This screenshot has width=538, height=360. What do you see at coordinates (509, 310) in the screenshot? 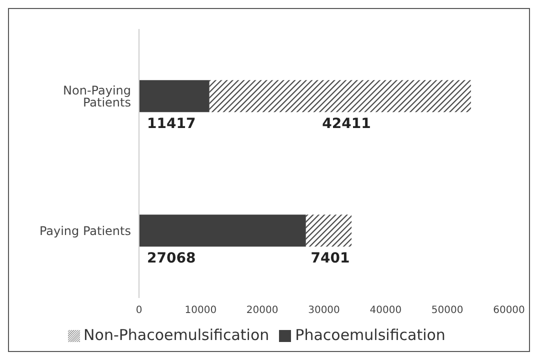
I see `x-tick-label: 60000` at bounding box center [509, 310].